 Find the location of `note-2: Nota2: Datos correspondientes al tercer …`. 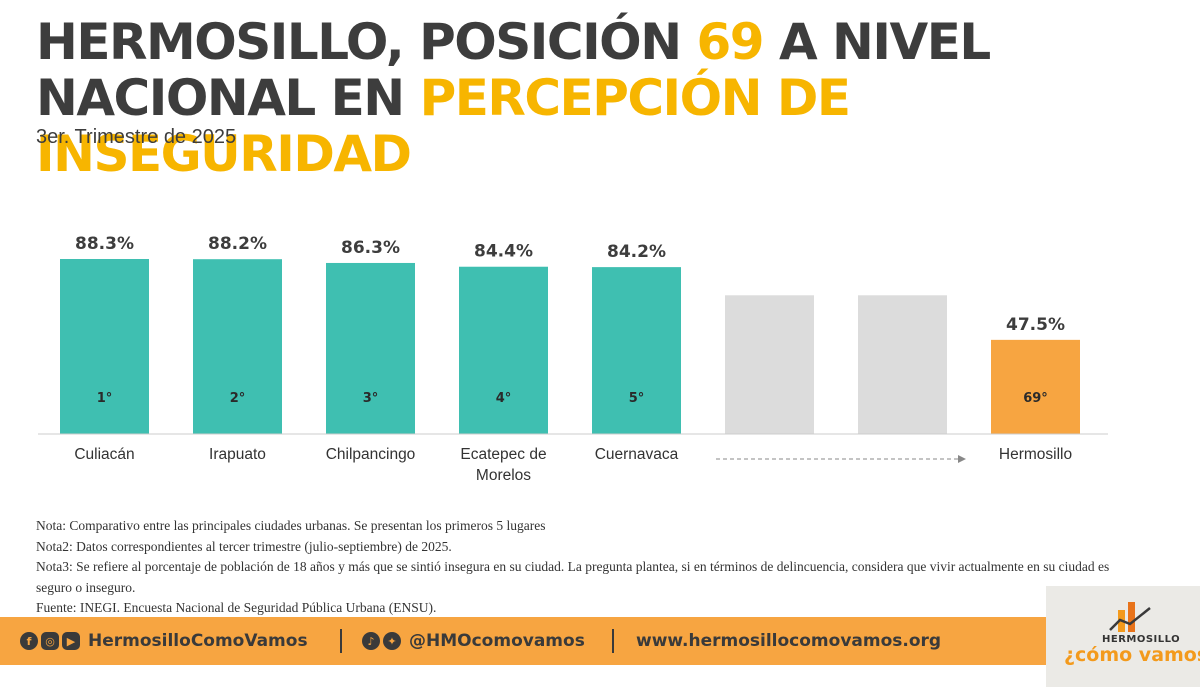

note-2: Nota2: Datos correspondientes al tercer … is located at coordinates (244, 546).